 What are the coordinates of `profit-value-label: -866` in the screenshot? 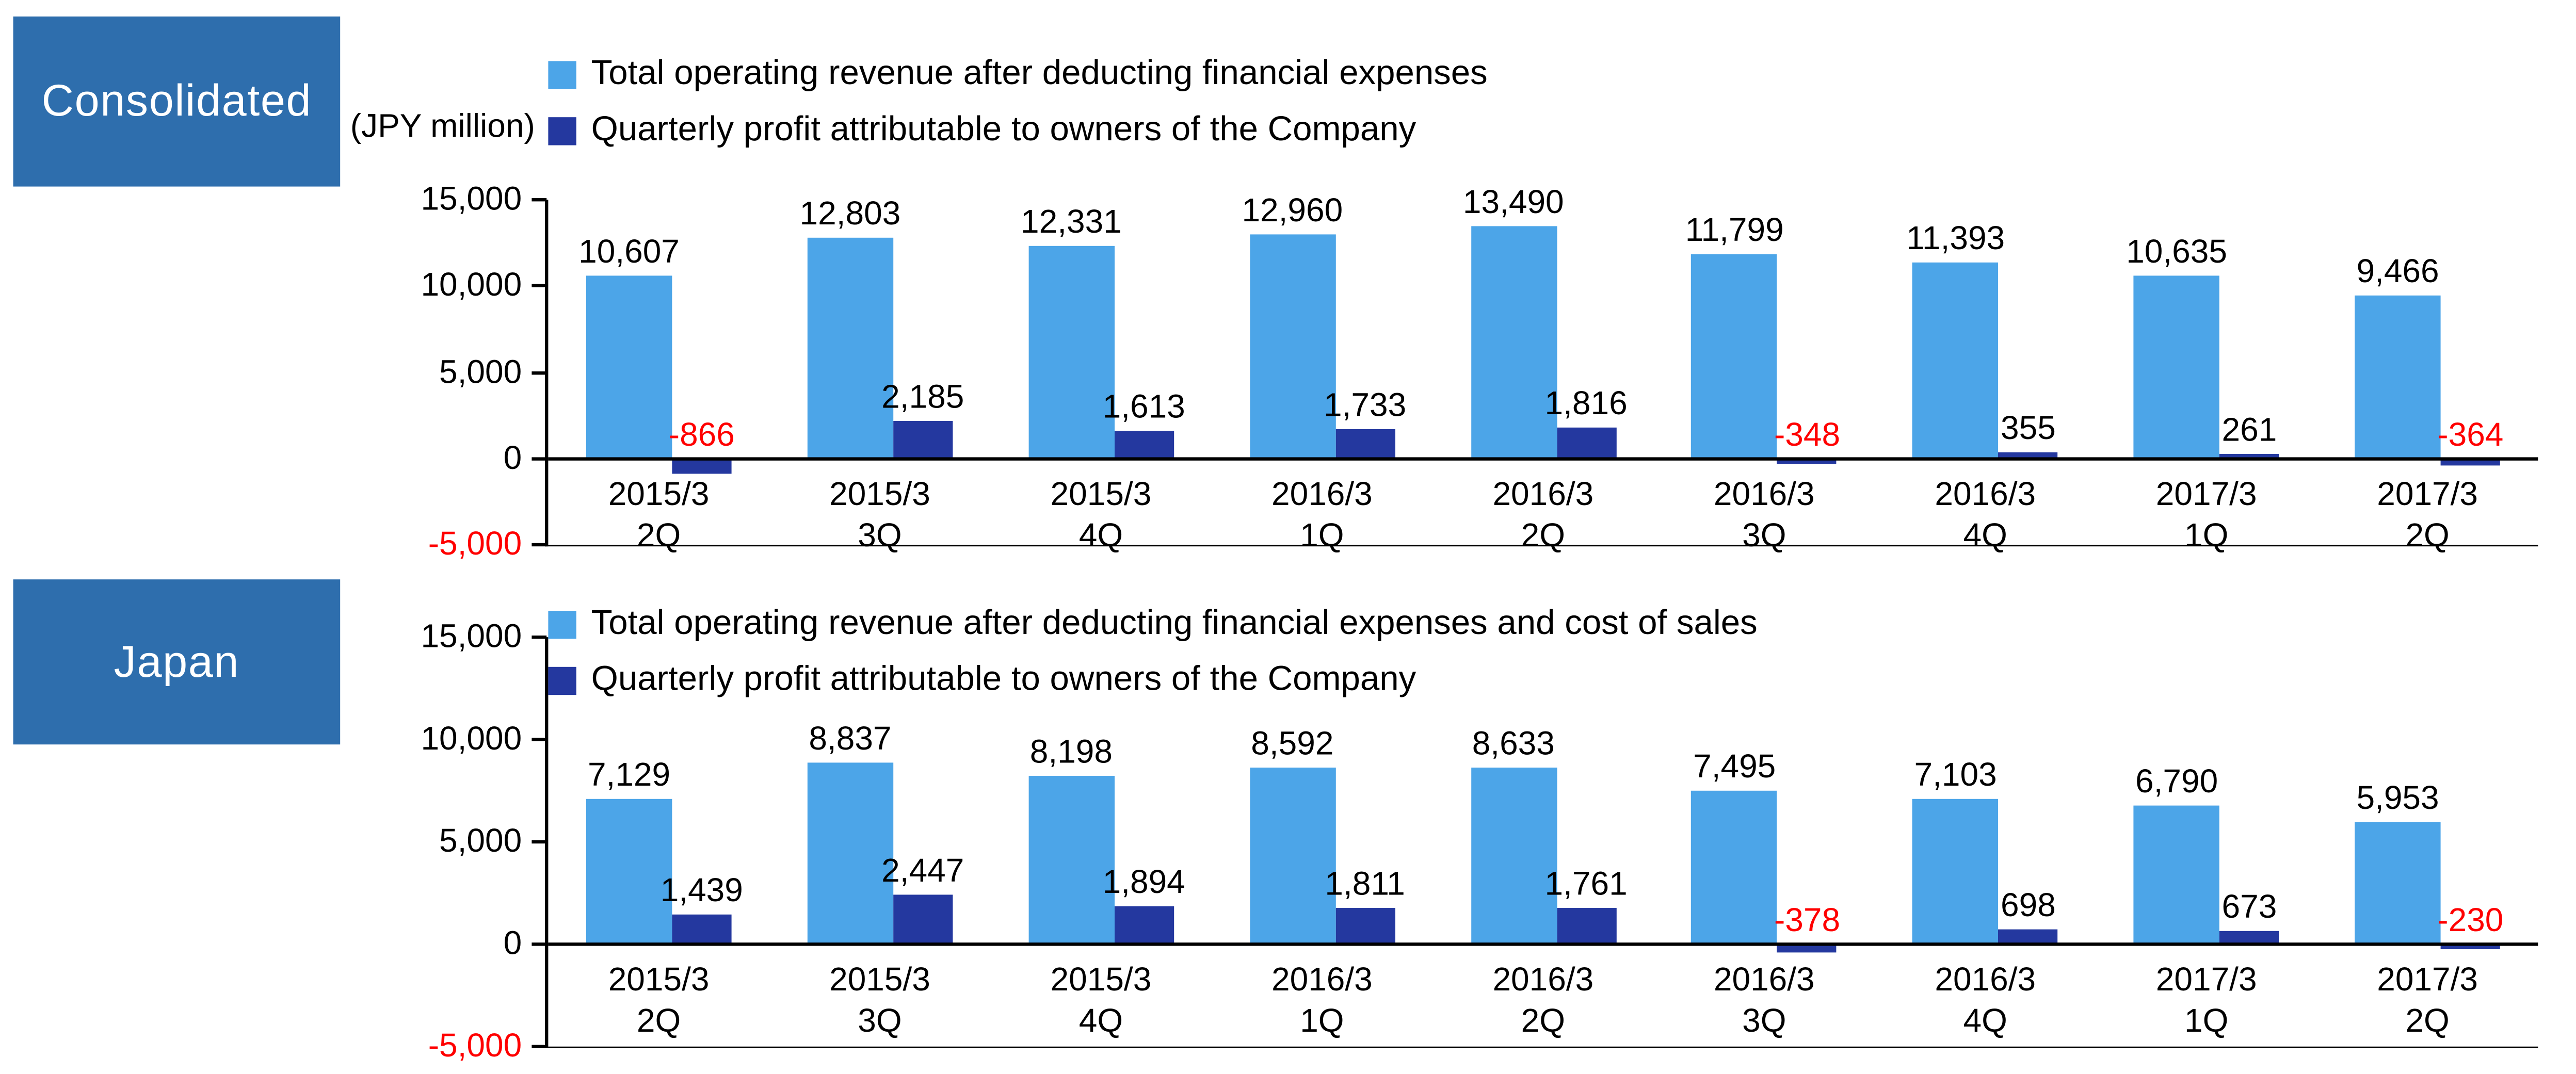 It's located at (702, 435).